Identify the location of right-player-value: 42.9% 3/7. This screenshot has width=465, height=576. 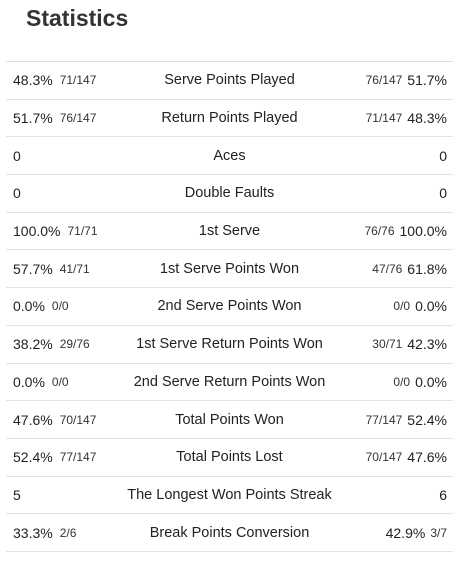
(416, 532).